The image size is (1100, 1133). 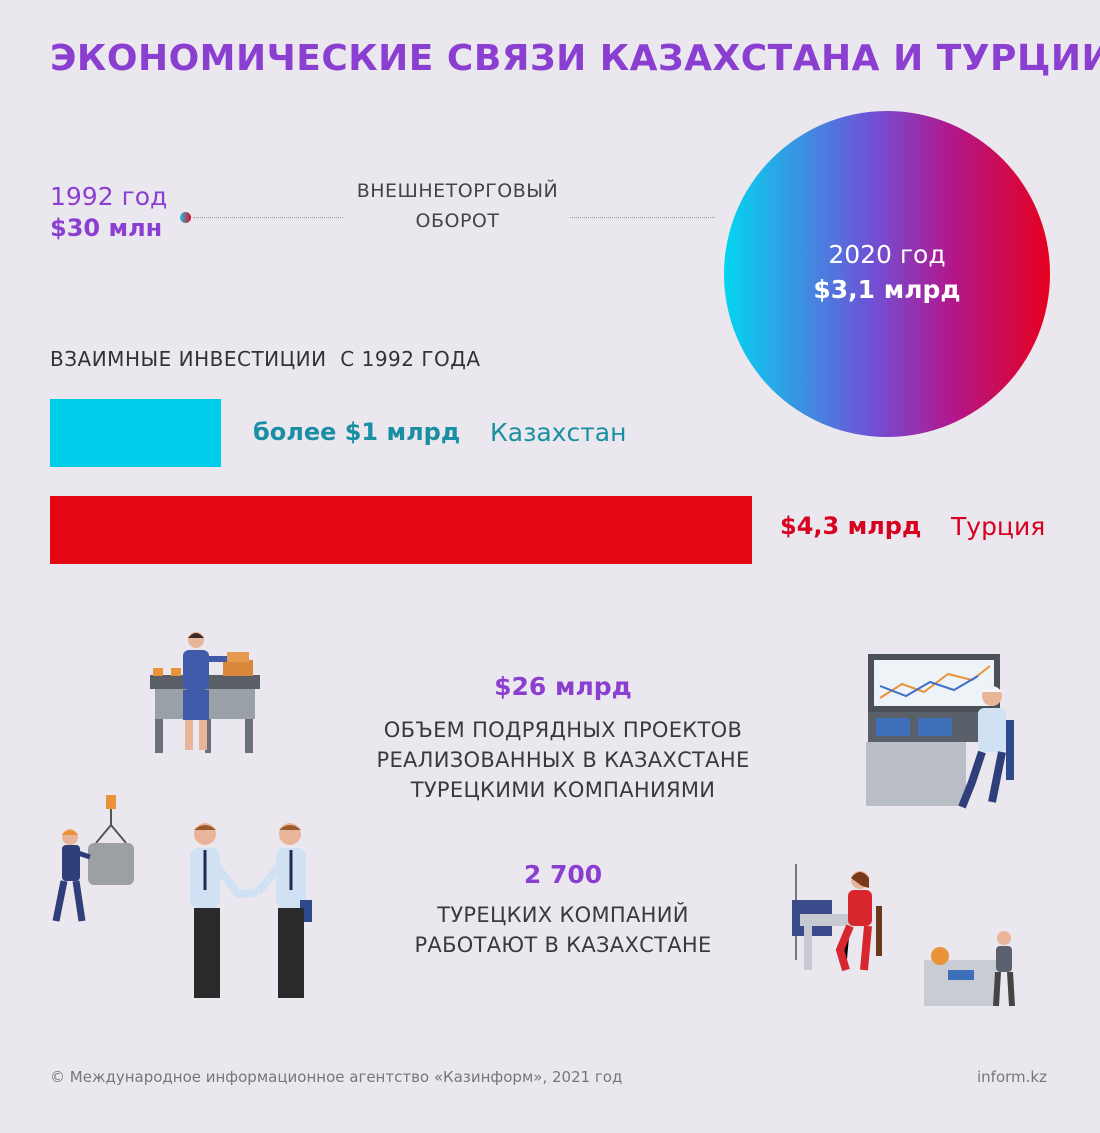 I want to click on companies-value: 2 700, so click(x=563, y=874).